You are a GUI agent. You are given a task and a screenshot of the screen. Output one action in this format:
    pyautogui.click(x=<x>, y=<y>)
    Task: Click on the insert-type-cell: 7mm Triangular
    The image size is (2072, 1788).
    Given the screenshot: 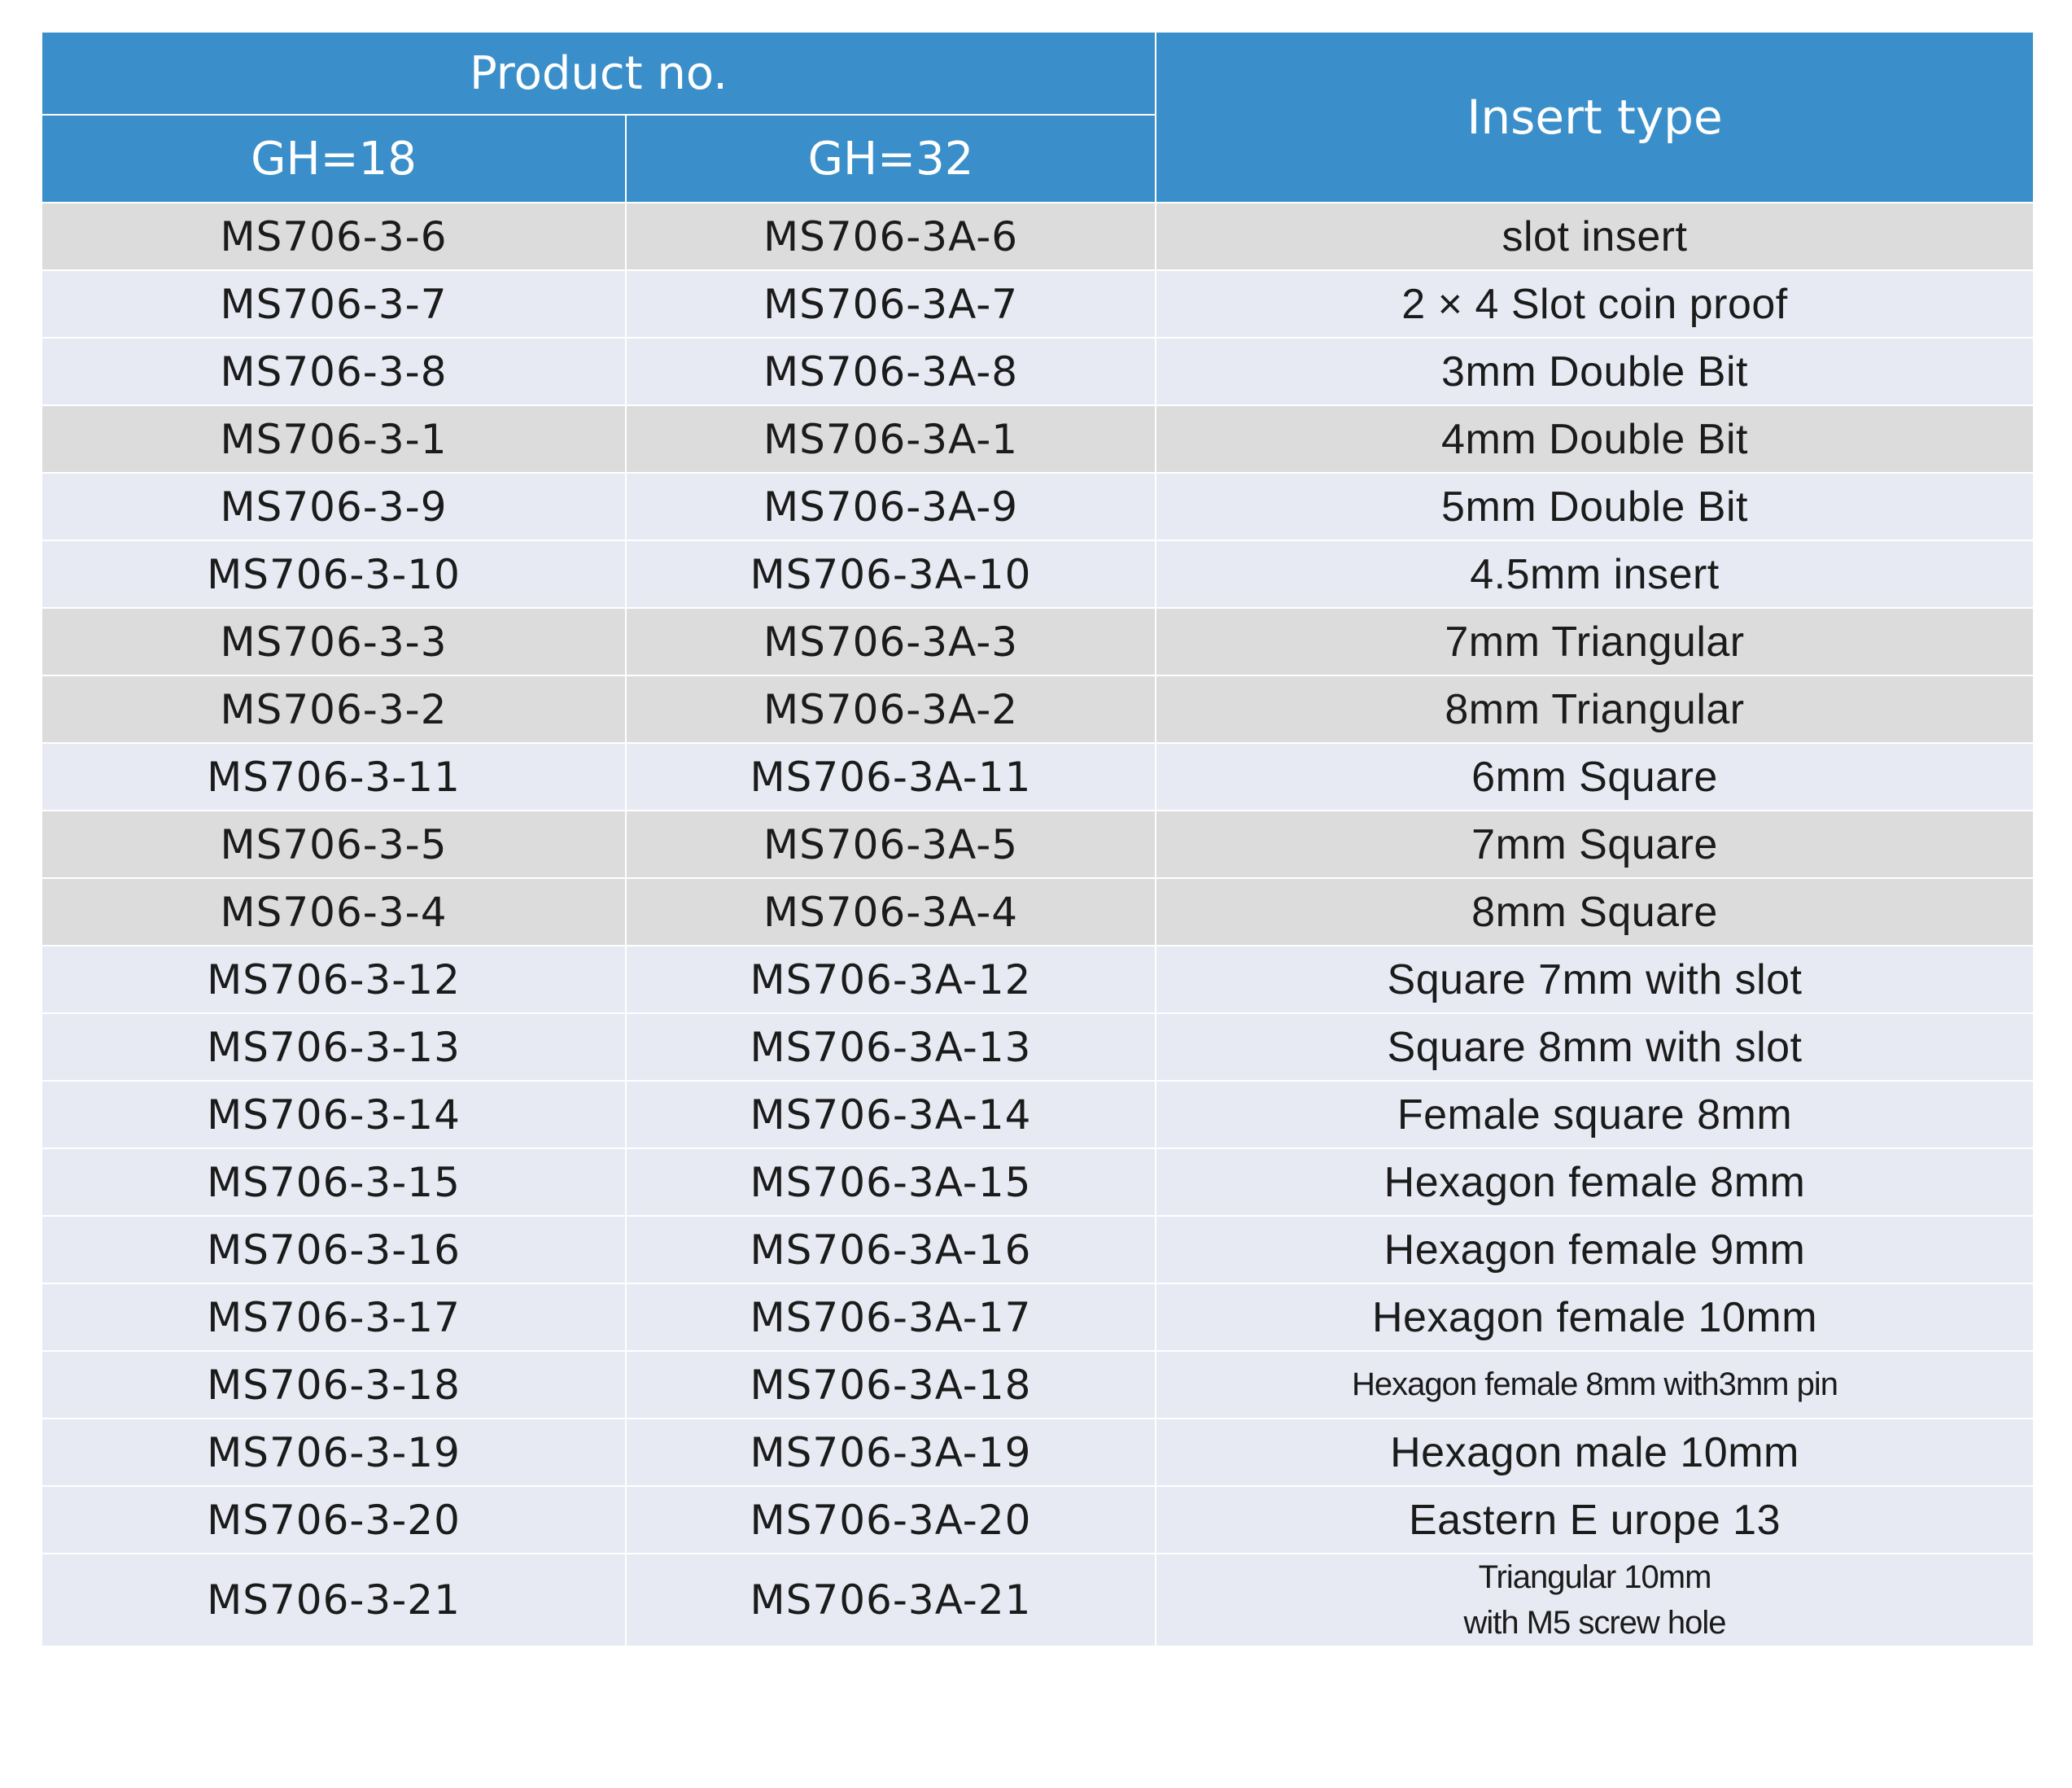 What is the action you would take?
    pyautogui.click(x=1594, y=641)
    